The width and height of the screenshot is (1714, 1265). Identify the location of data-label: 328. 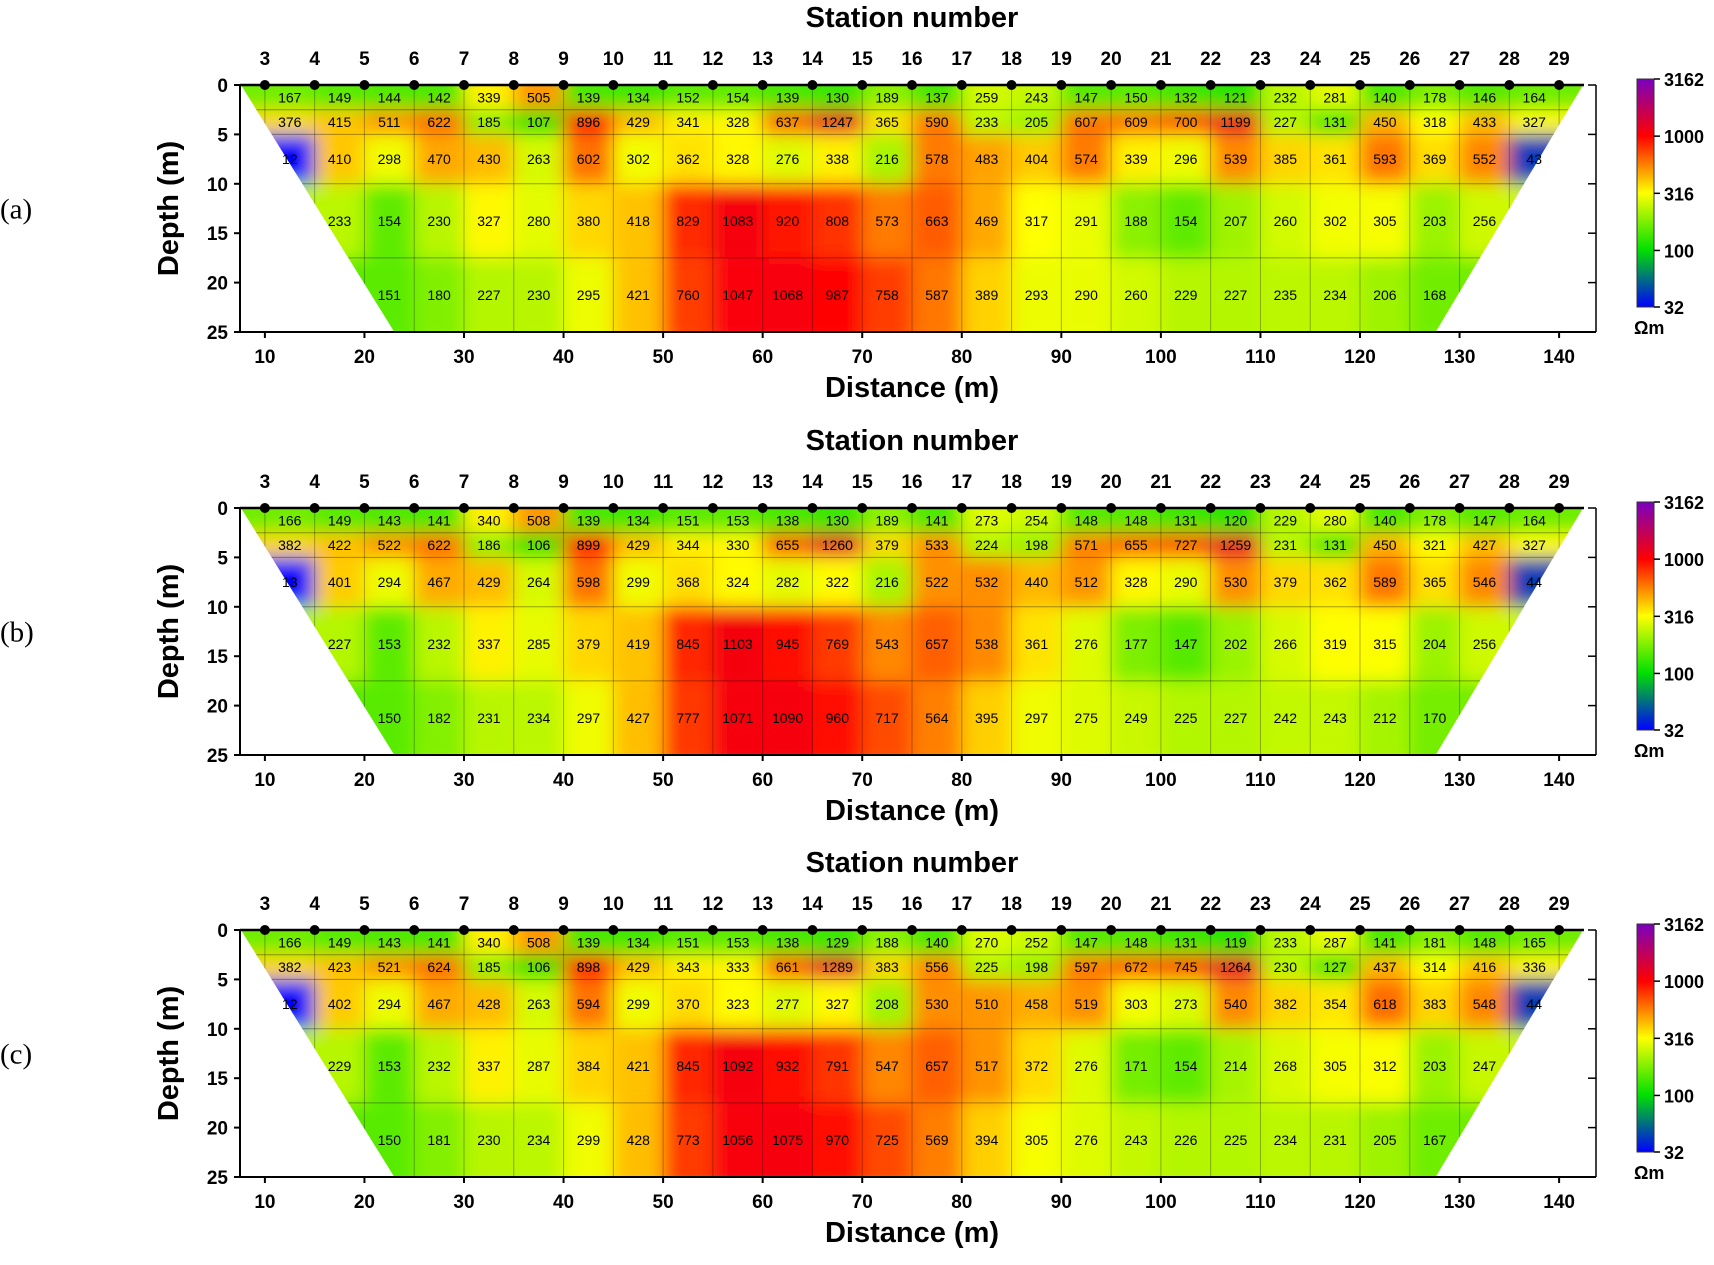
(1136, 582).